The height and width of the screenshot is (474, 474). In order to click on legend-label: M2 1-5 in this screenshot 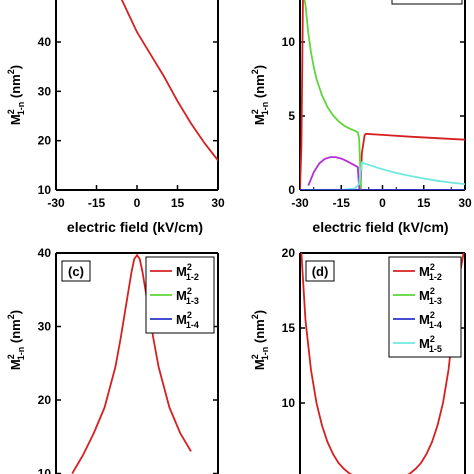, I will do `click(430, 344)`.